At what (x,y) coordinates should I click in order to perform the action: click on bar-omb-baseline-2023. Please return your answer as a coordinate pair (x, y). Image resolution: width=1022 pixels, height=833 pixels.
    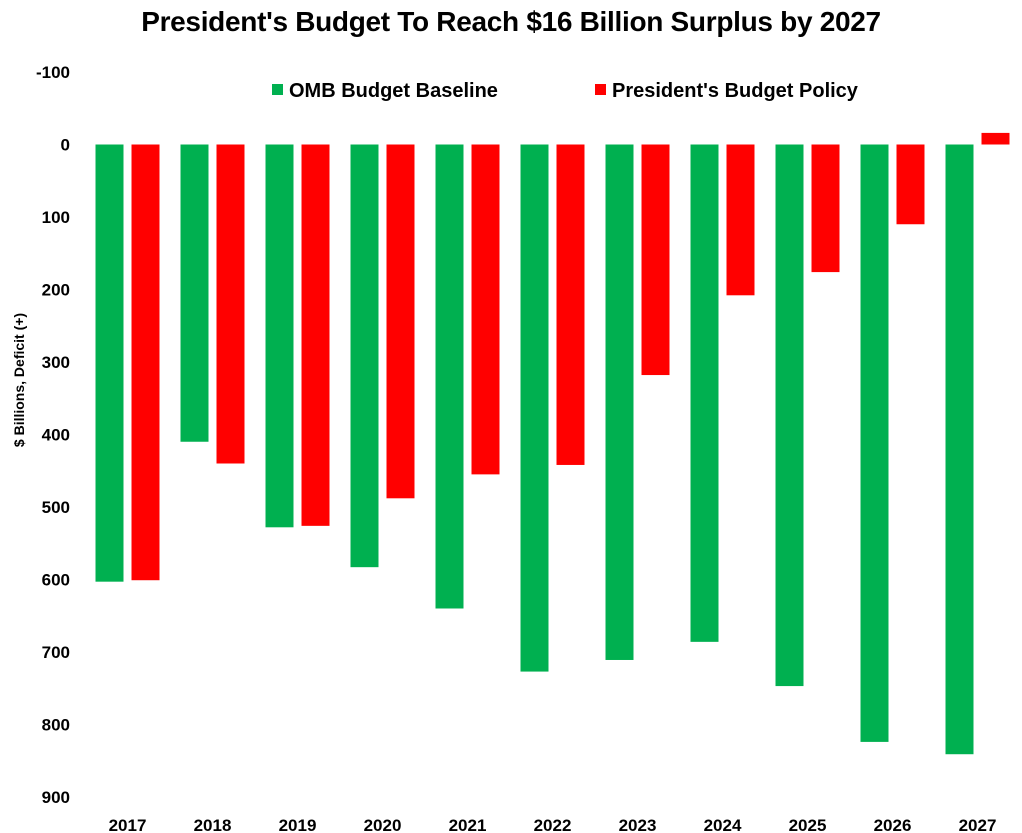
    Looking at the image, I should click on (619, 402).